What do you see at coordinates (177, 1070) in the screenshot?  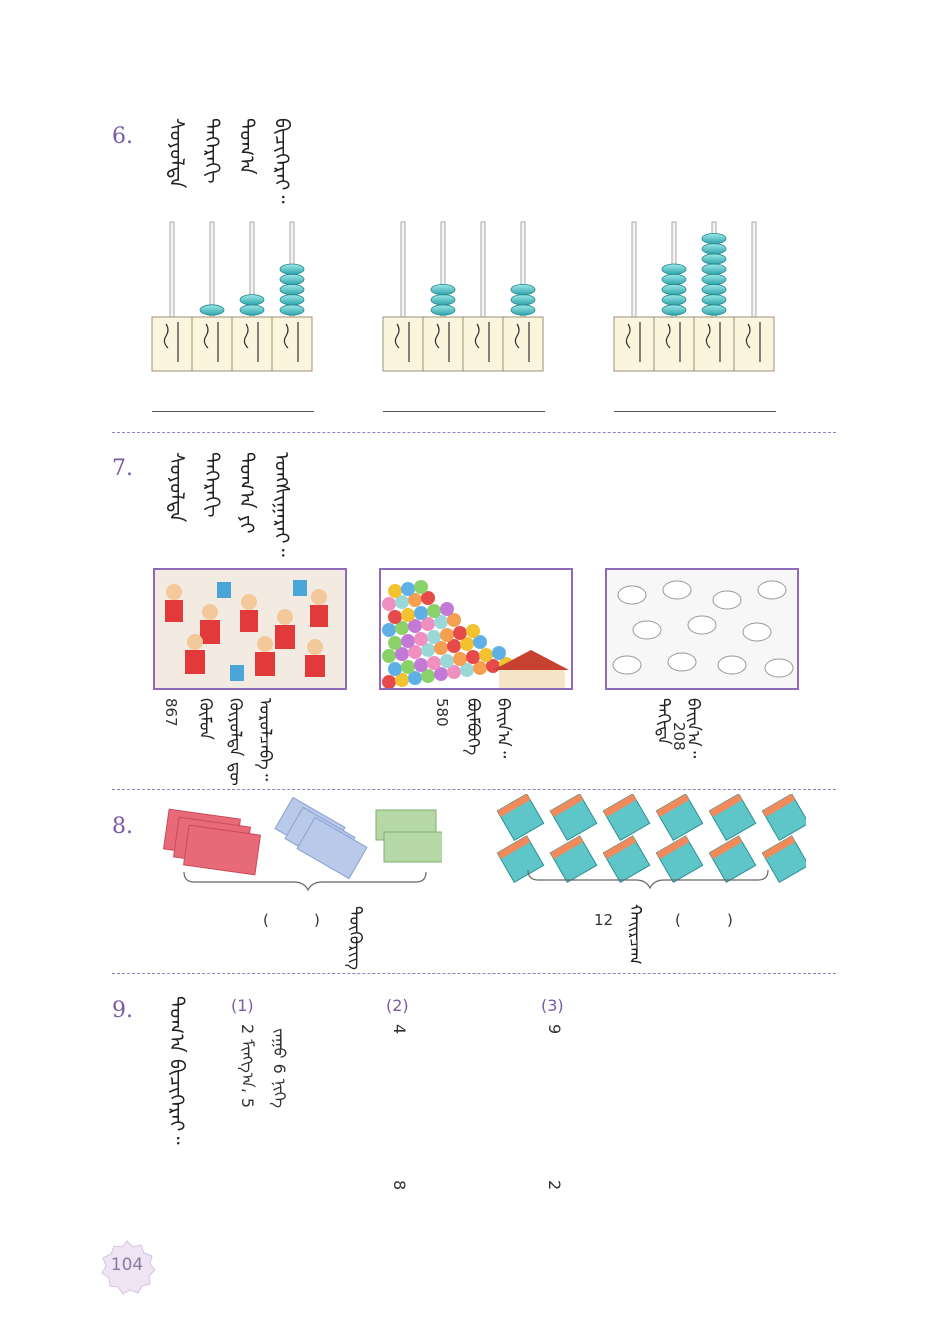 I see `question-9-instruction: ᠲᠤᠭ᠎ᠠ ᠪᠢᠴᠢᠭᠡᠷᠡᠢ᠃` at bounding box center [177, 1070].